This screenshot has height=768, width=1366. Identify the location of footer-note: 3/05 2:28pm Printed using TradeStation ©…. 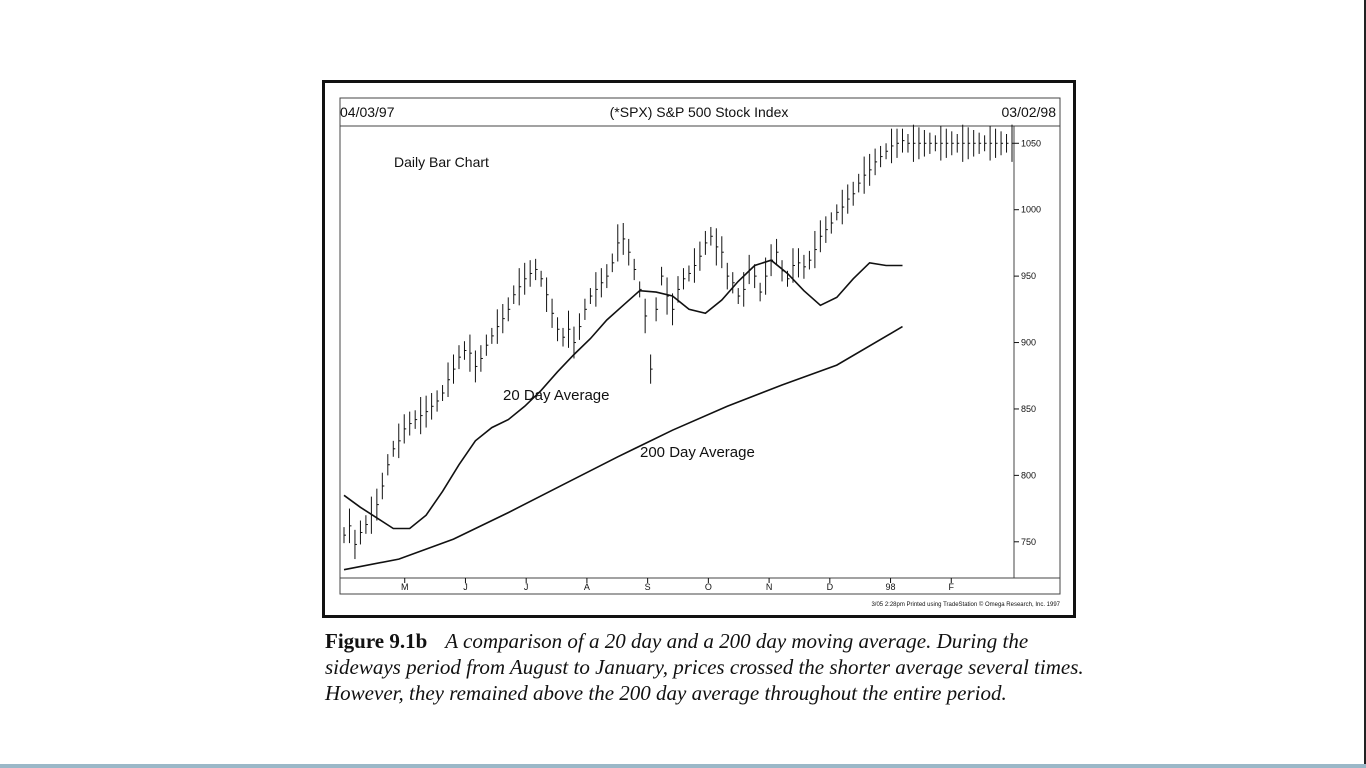
(965, 604).